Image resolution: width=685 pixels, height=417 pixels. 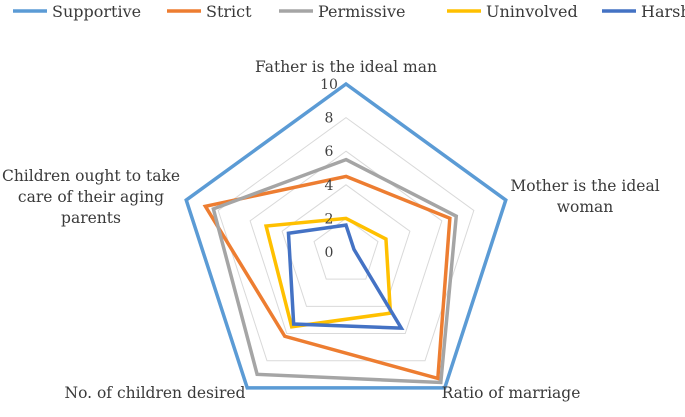 What do you see at coordinates (96, 11) in the screenshot?
I see `legend-label: Supportive` at bounding box center [96, 11].